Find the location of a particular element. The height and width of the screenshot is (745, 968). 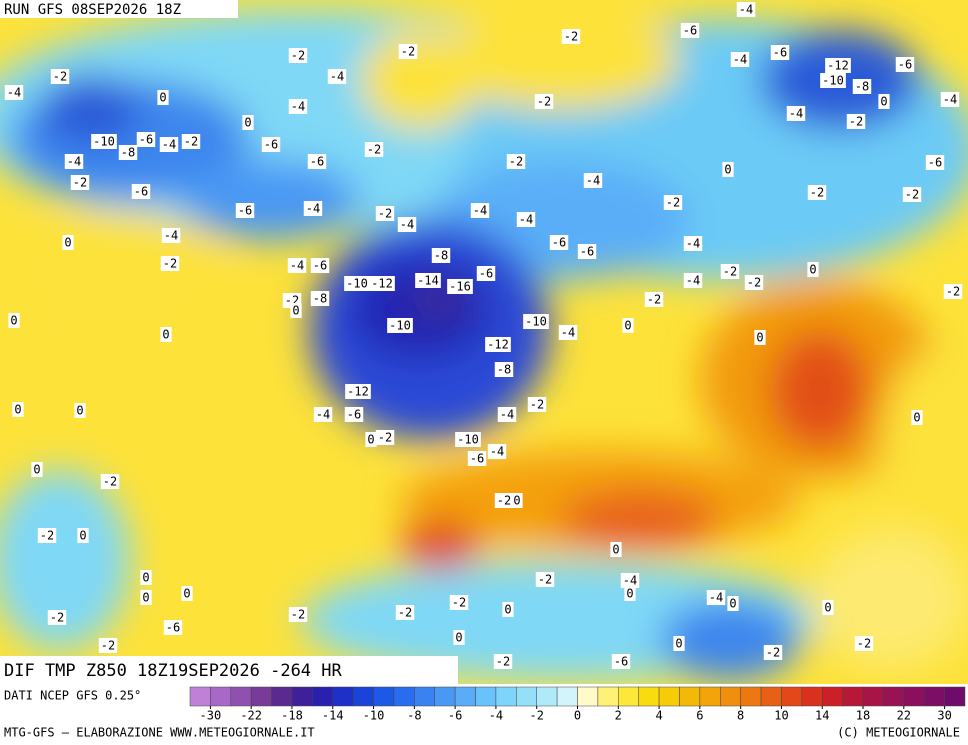

header-box is located at coordinates (119, 9).